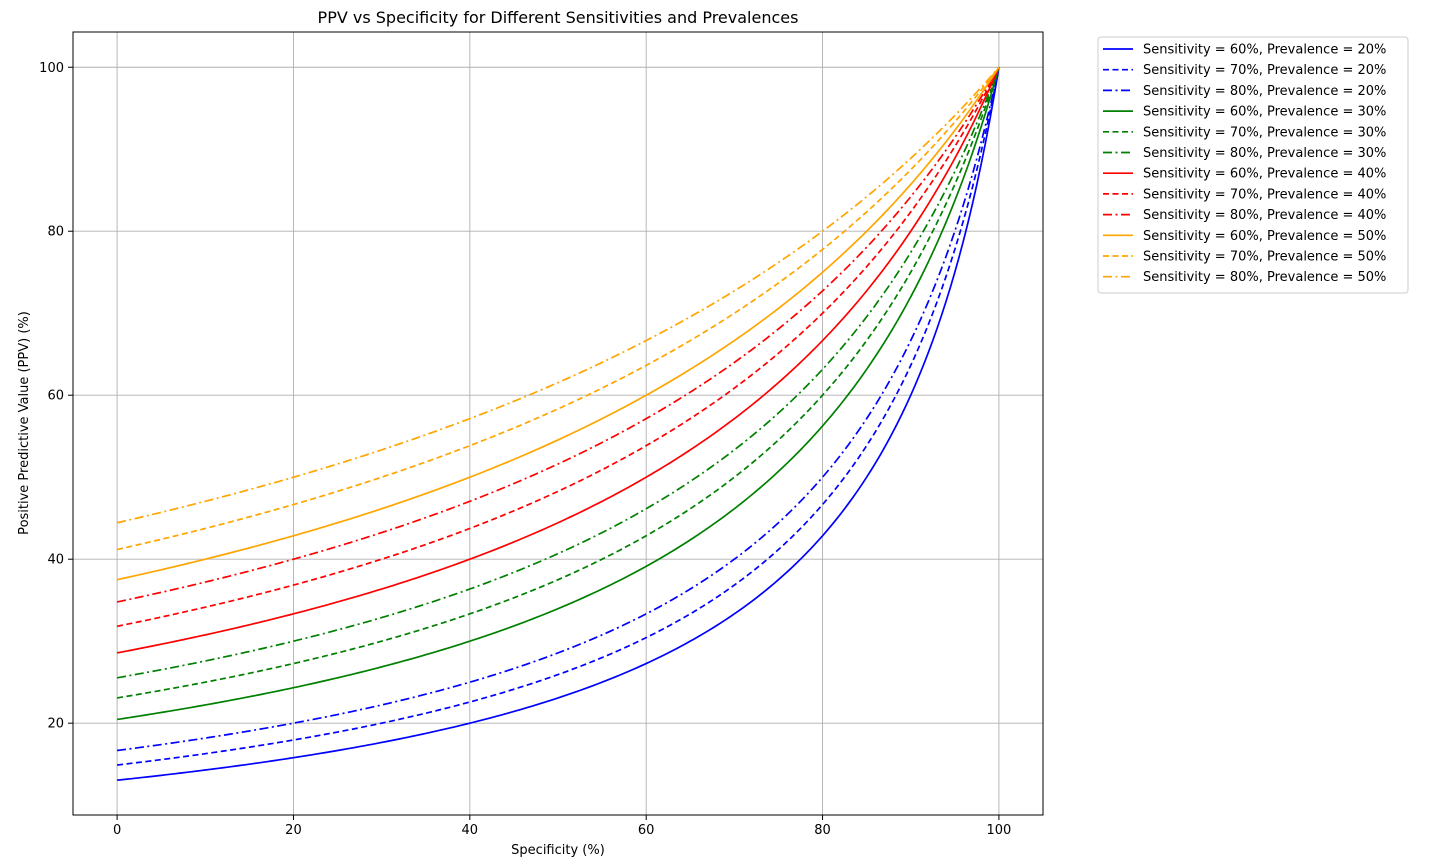 Image resolution: width=1440 pixels, height=864 pixels. What do you see at coordinates (470, 830) in the screenshot?
I see `x-tick-label: 40` at bounding box center [470, 830].